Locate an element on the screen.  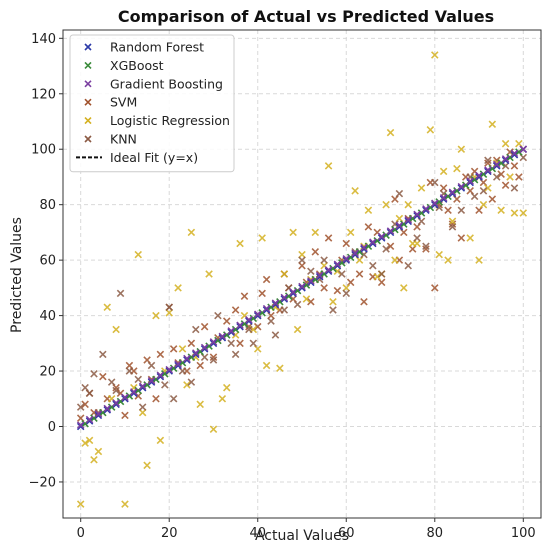
y-tick-label: 100 is located at coordinates (43, 150).